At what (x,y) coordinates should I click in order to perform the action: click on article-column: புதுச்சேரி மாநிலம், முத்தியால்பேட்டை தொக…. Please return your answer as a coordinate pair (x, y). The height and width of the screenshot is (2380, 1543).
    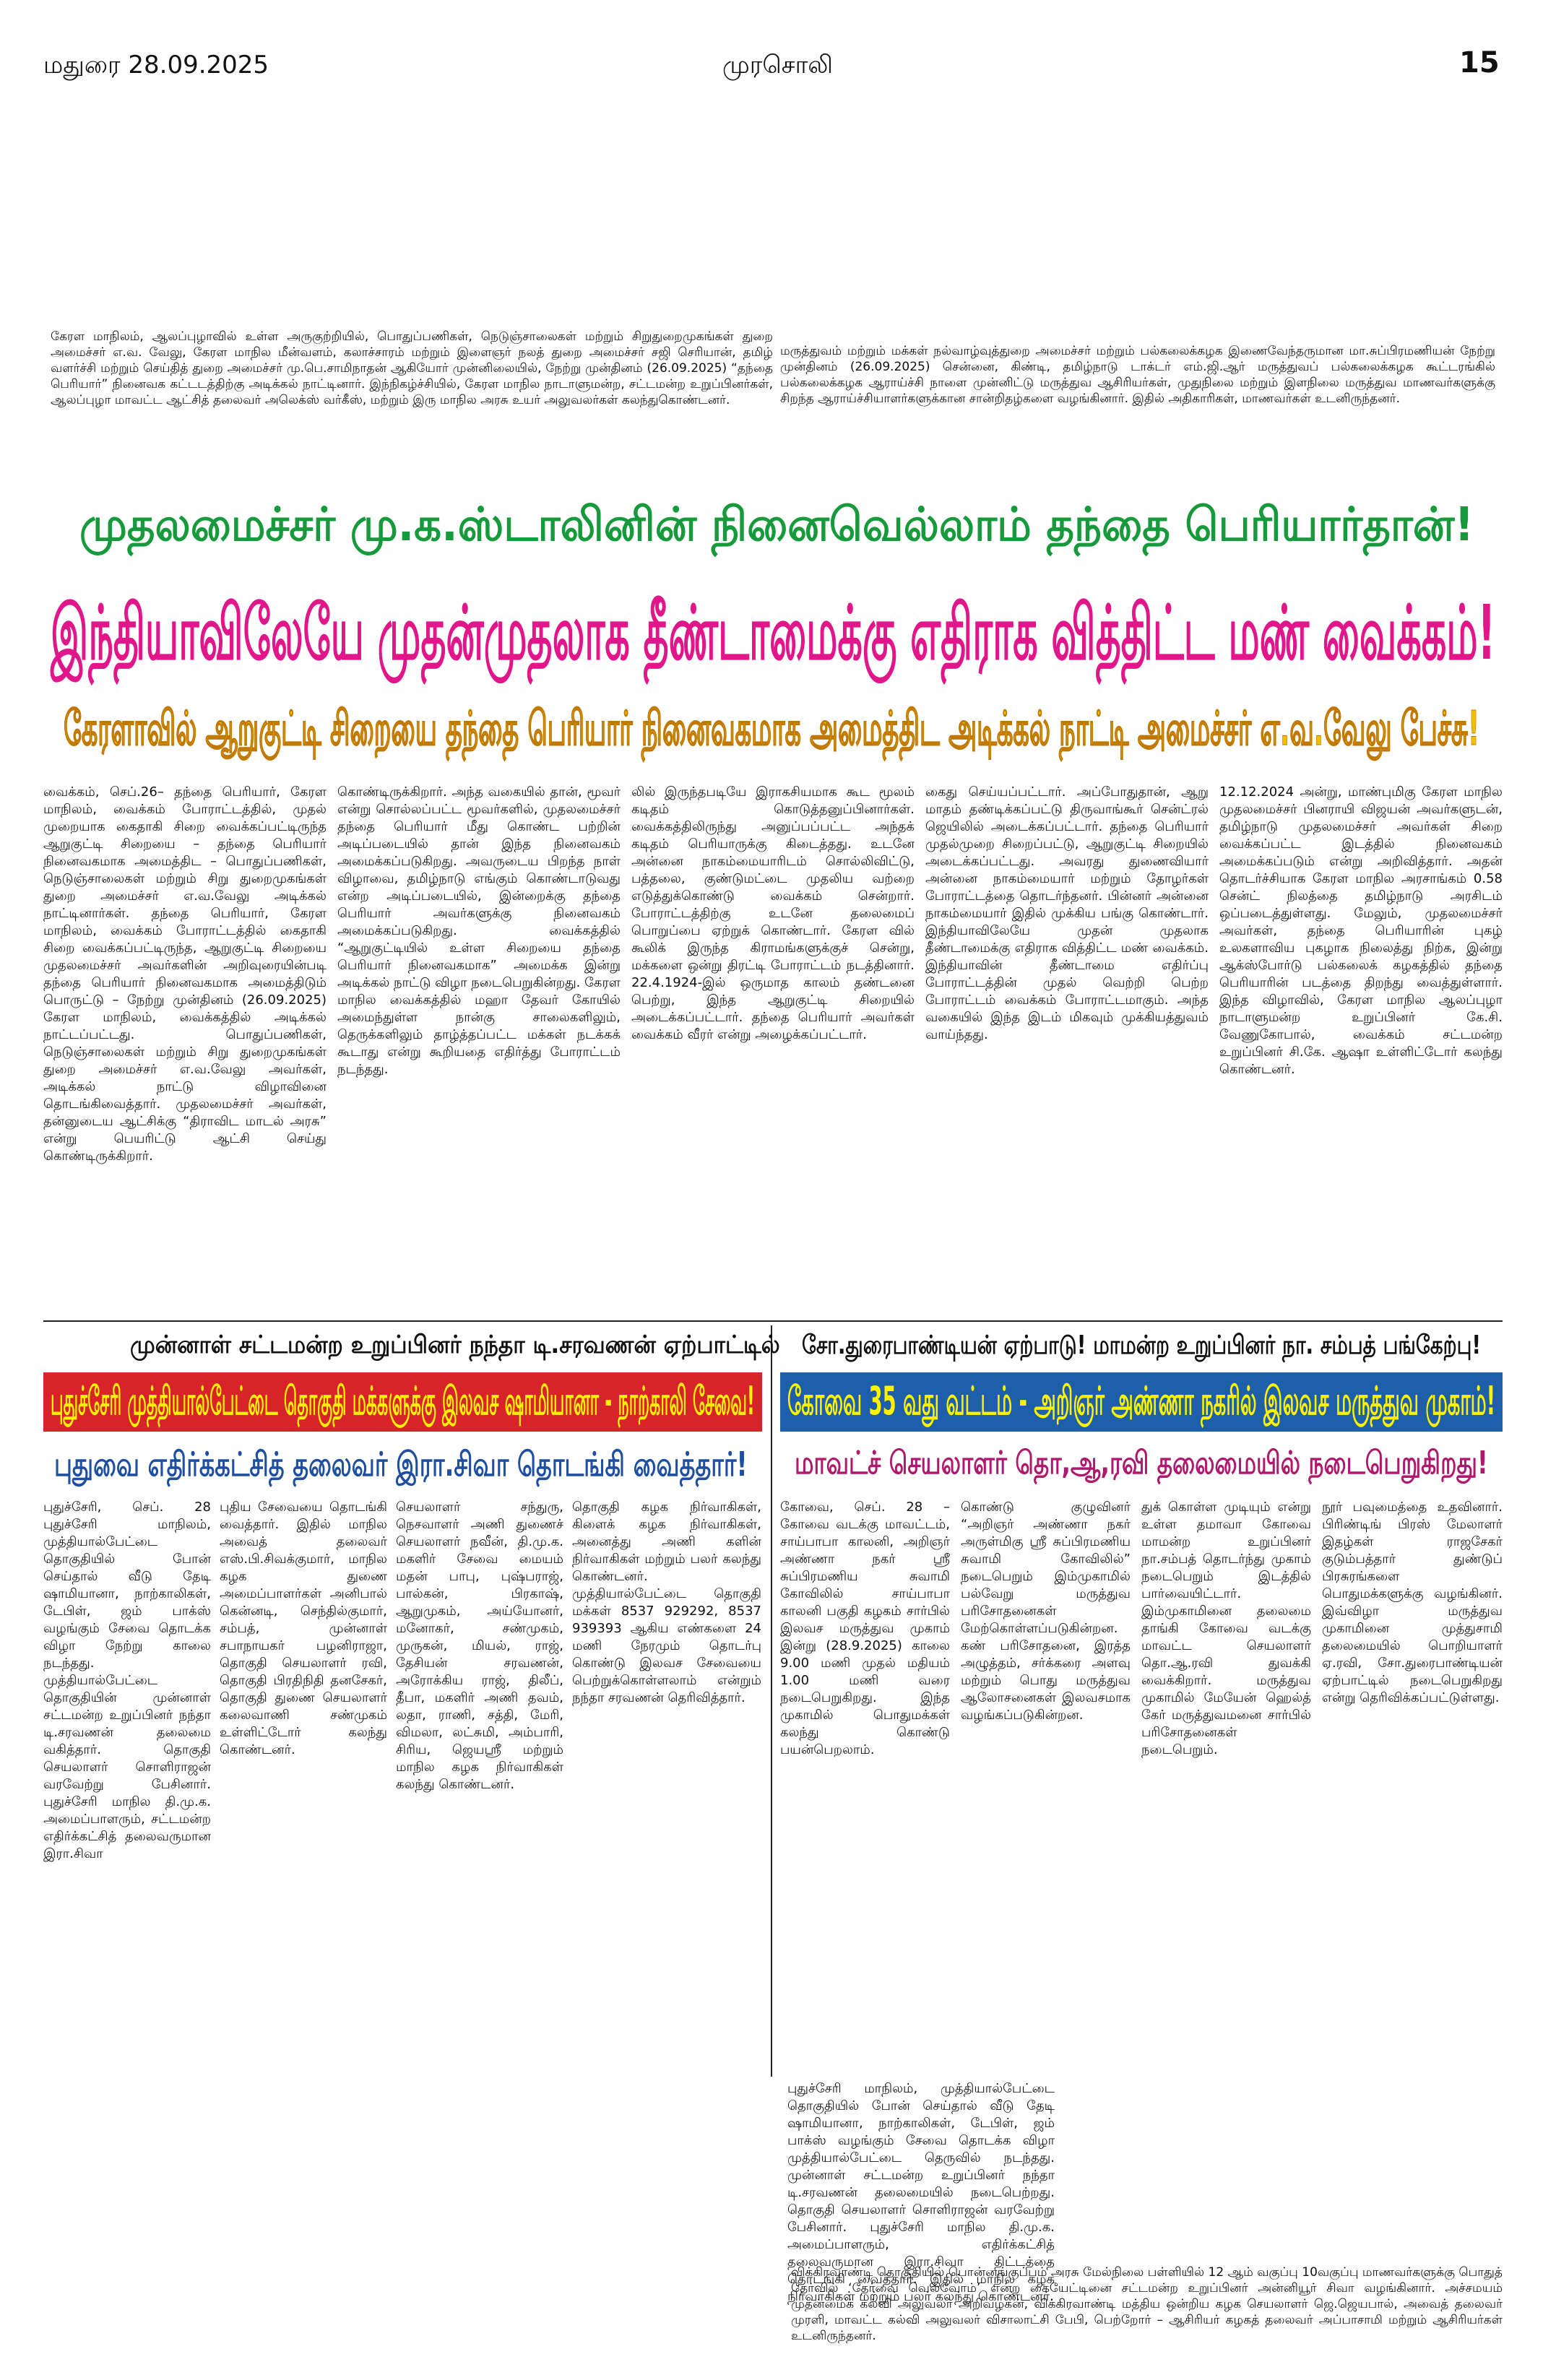
    Looking at the image, I should click on (921, 2192).